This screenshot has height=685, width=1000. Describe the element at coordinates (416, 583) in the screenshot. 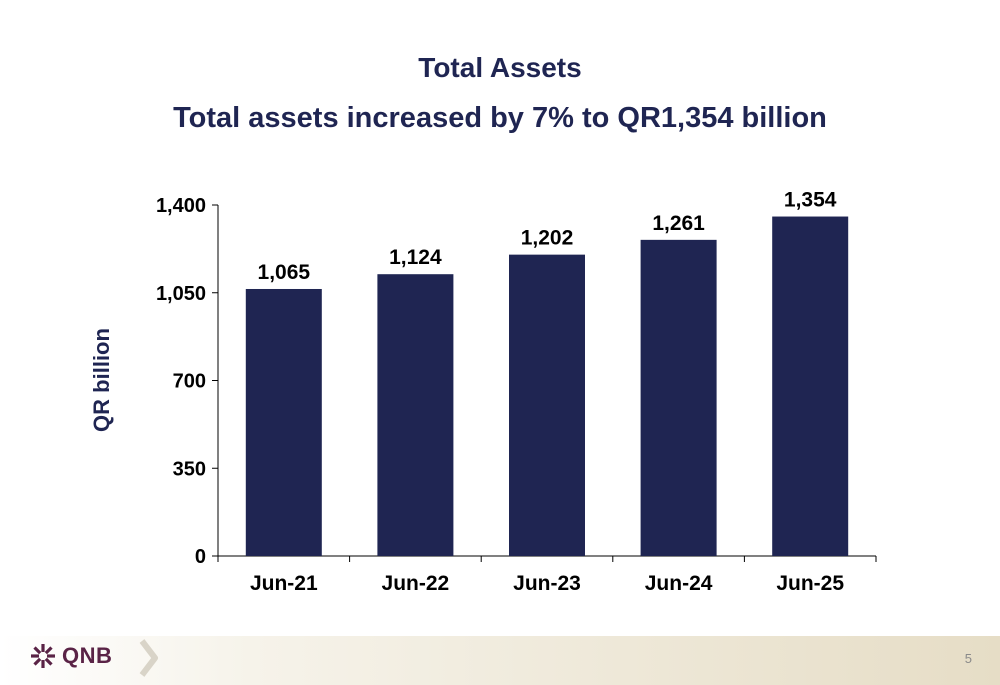

I see `x-tick-label: Jun-22` at that location.